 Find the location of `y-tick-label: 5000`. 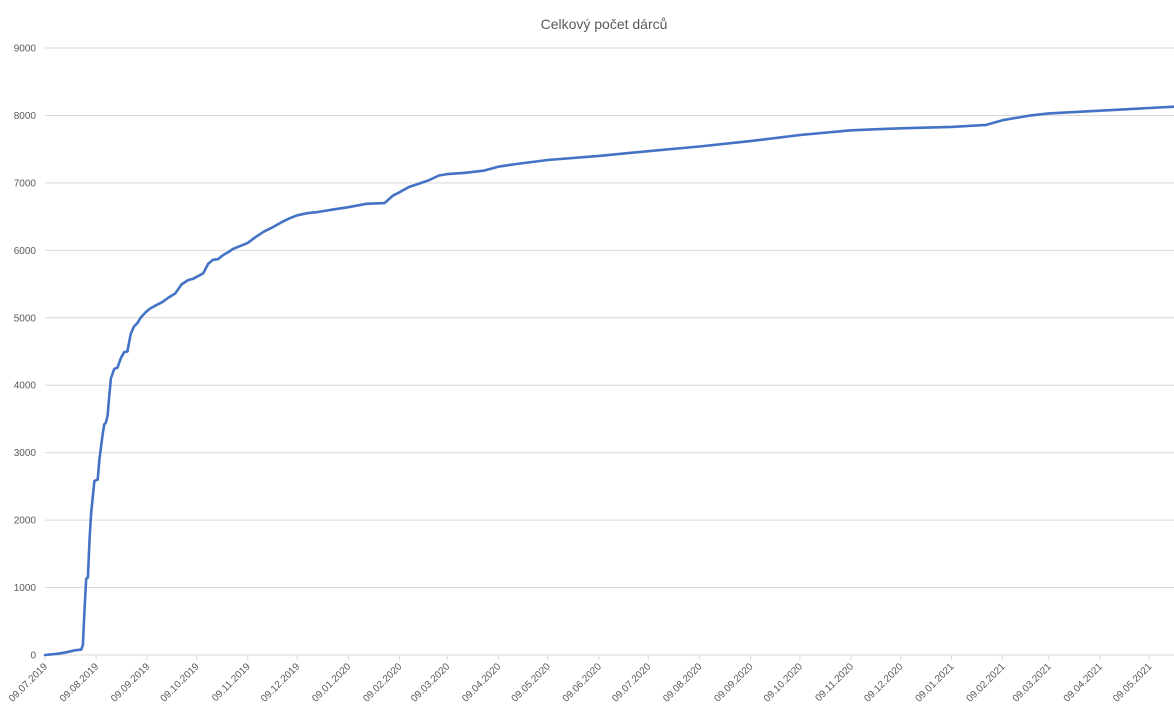

y-tick-label: 5000 is located at coordinates (25, 318).